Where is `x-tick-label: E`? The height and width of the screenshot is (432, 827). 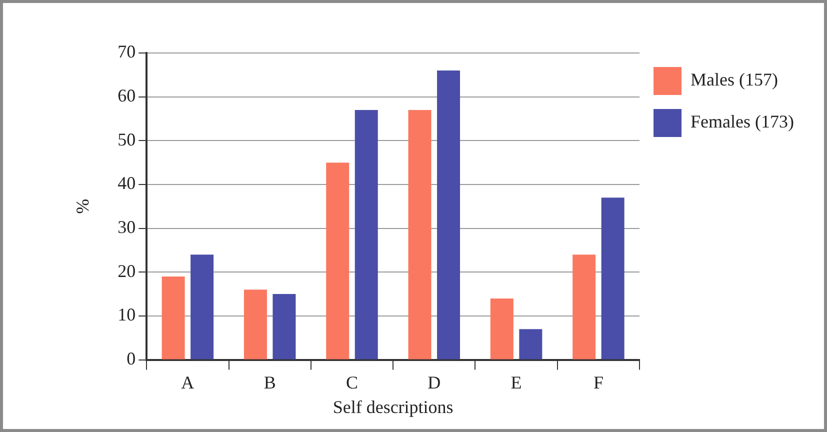 x-tick-label: E is located at coordinates (516, 382).